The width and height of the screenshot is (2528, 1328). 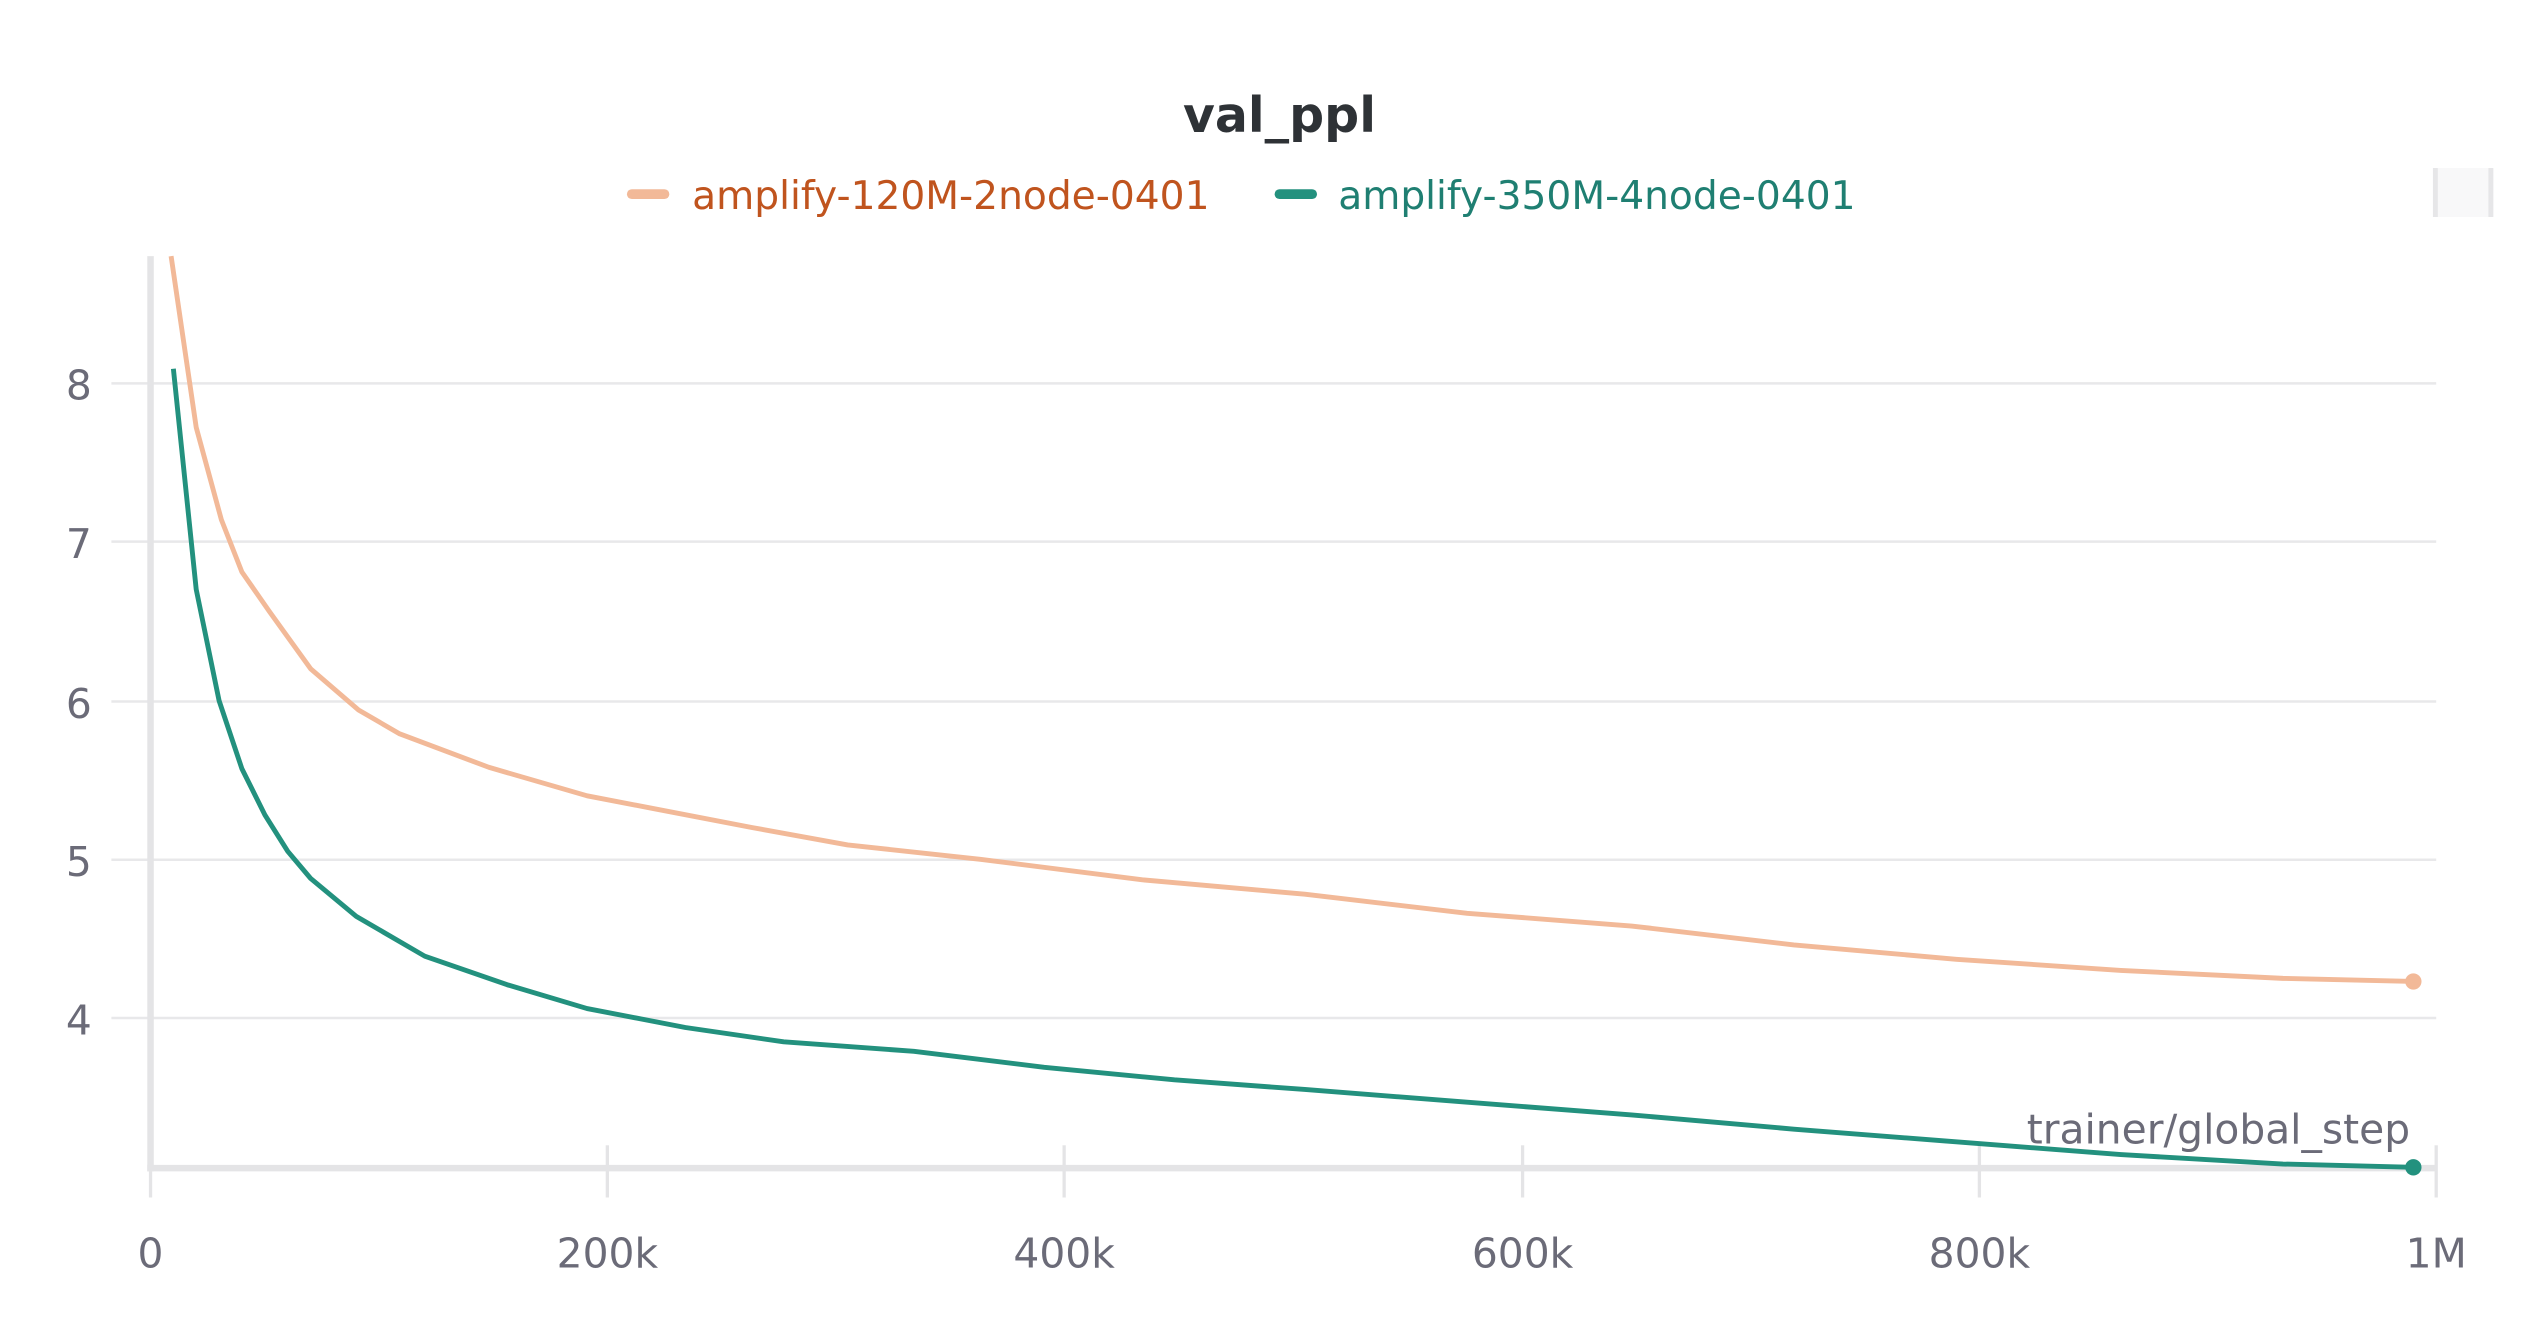 What do you see at coordinates (2218, 1130) in the screenshot?
I see `x-axis-label: trainer/global_step` at bounding box center [2218, 1130].